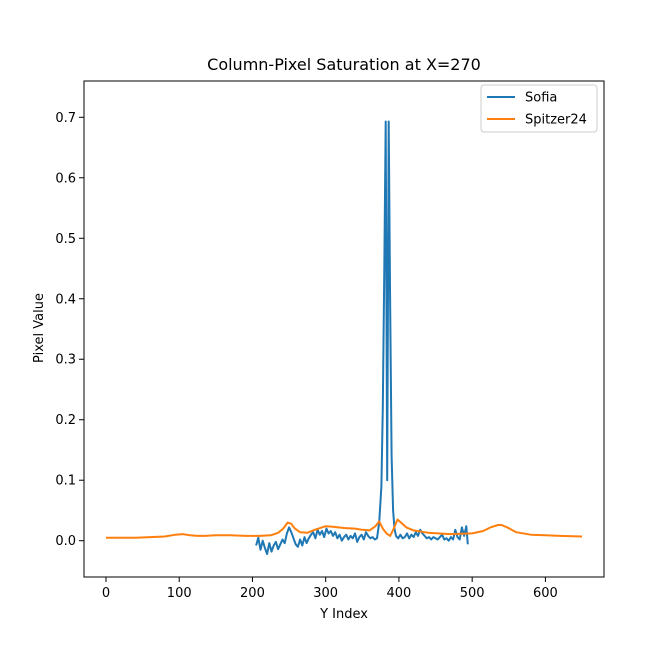  I want to click on legend-label-0: Sofia, so click(541, 98).